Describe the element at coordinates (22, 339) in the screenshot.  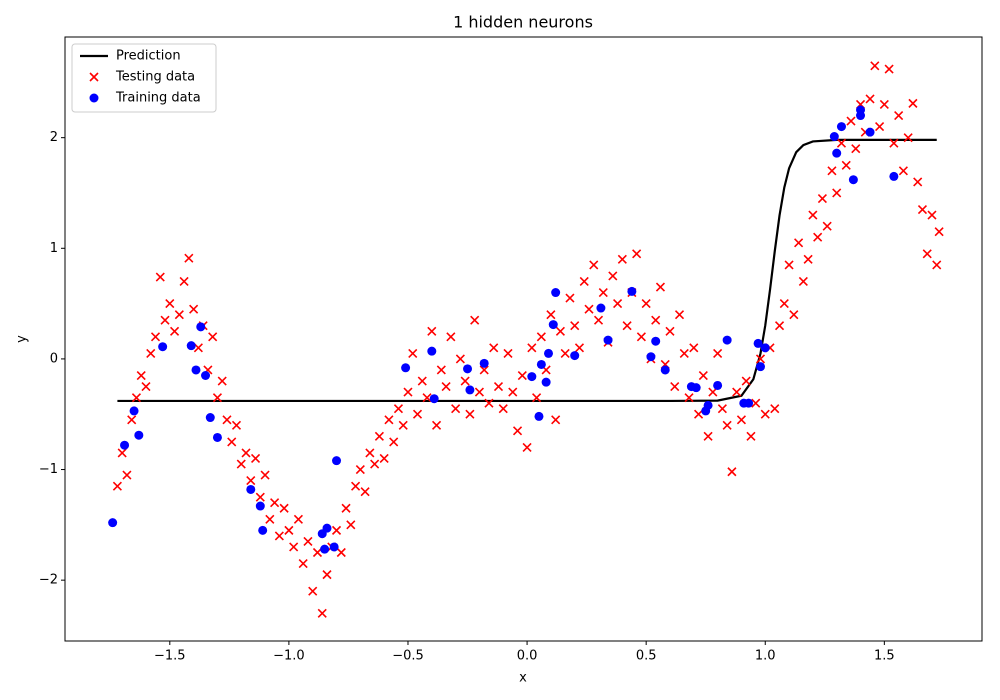
I see `y-axis-label: y` at that location.